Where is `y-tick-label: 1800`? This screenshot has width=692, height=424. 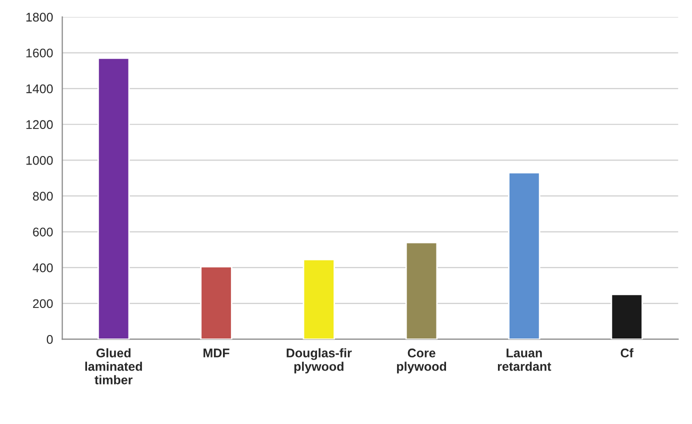
y-tick-label: 1800 is located at coordinates (39, 17).